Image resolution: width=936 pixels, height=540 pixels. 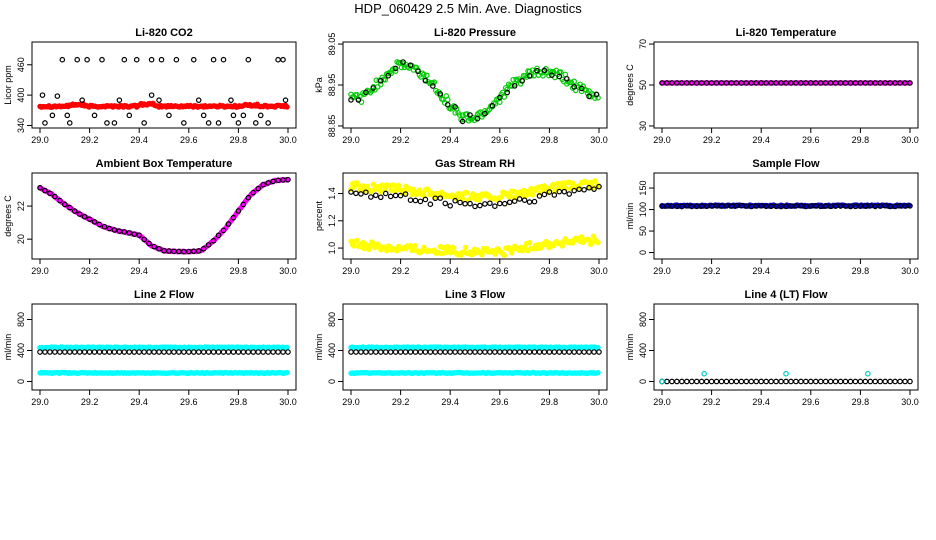 I want to click on x-tick-label: 29.2, so click(x=401, y=140).